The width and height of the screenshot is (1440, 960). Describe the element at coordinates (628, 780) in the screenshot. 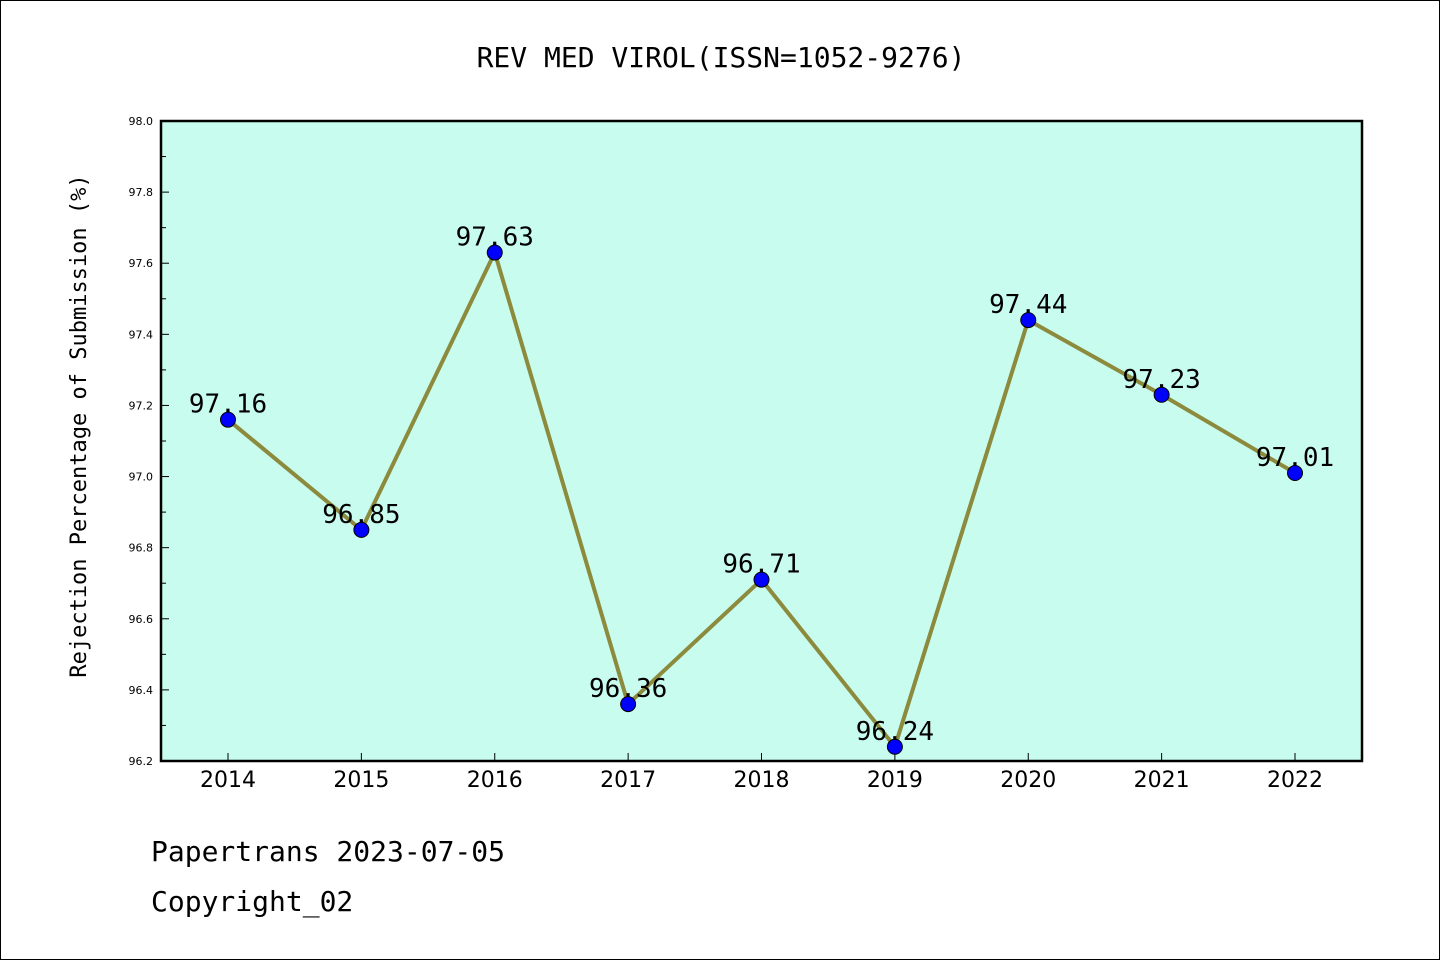

I see `x-tick-label: 2017` at that location.